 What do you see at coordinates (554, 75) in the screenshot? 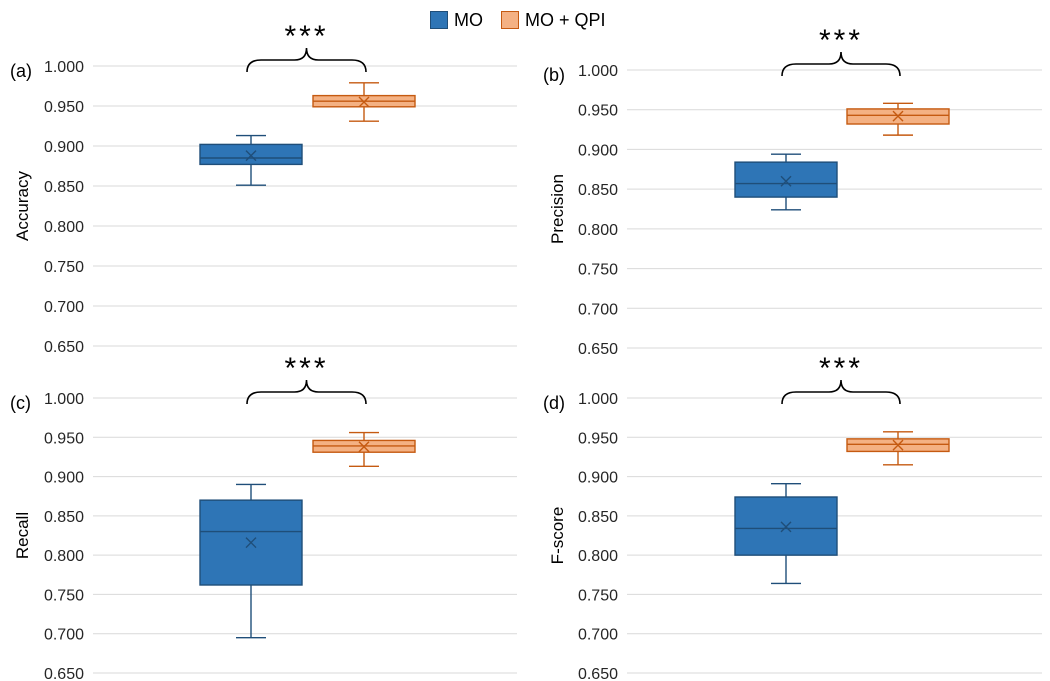
I see `panel-label: (b)` at bounding box center [554, 75].